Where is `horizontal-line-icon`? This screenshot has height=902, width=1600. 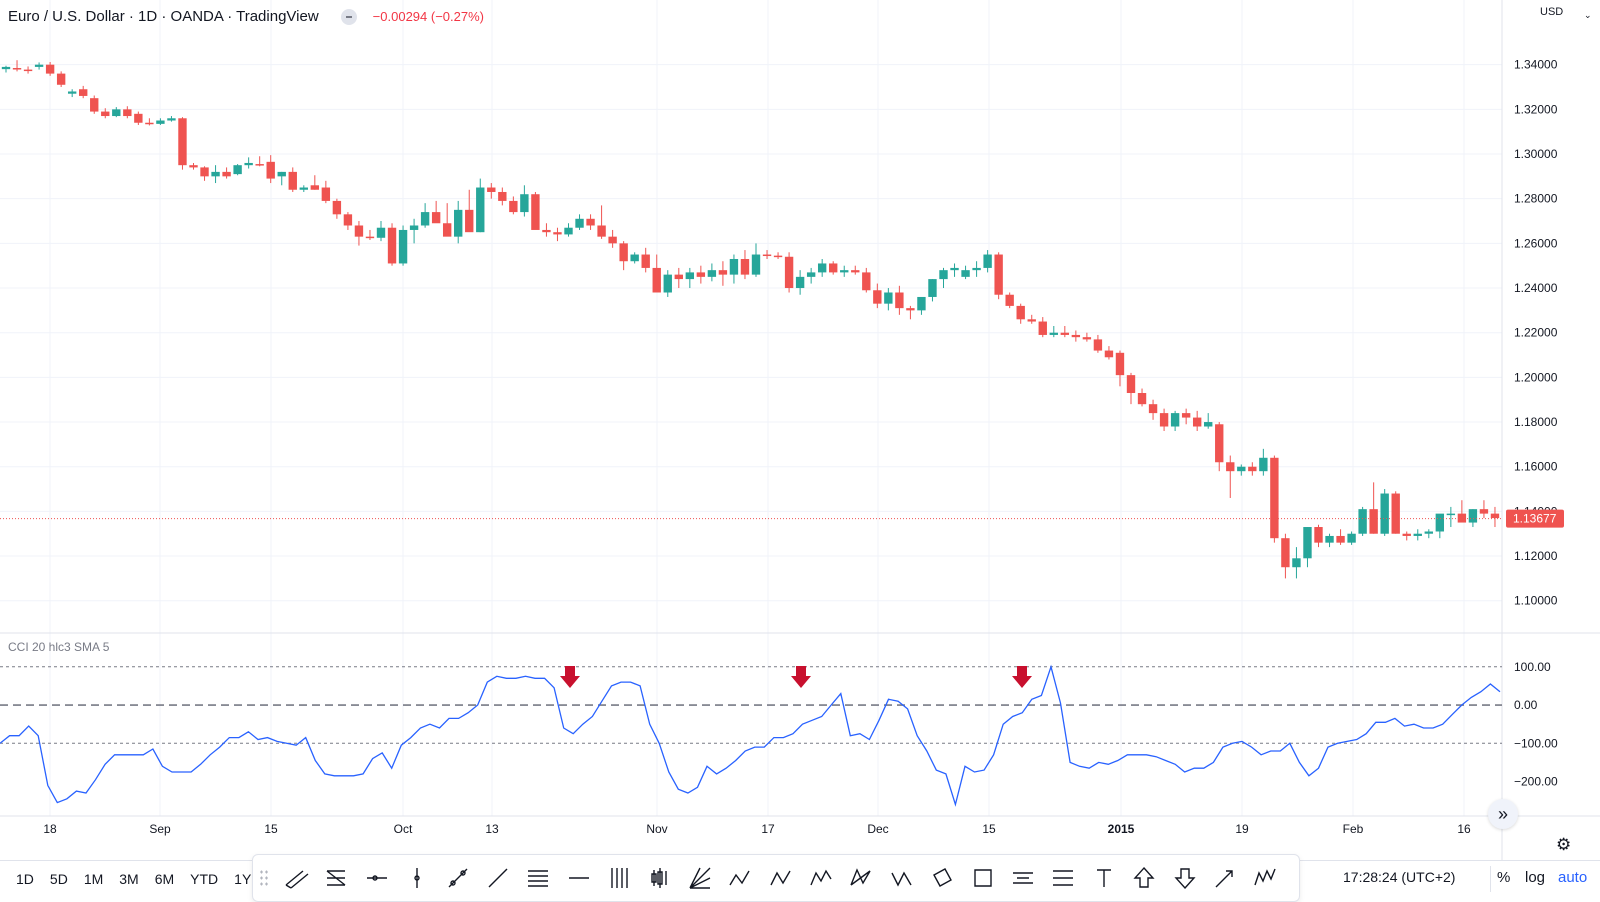 horizontal-line-icon is located at coordinates (578, 878).